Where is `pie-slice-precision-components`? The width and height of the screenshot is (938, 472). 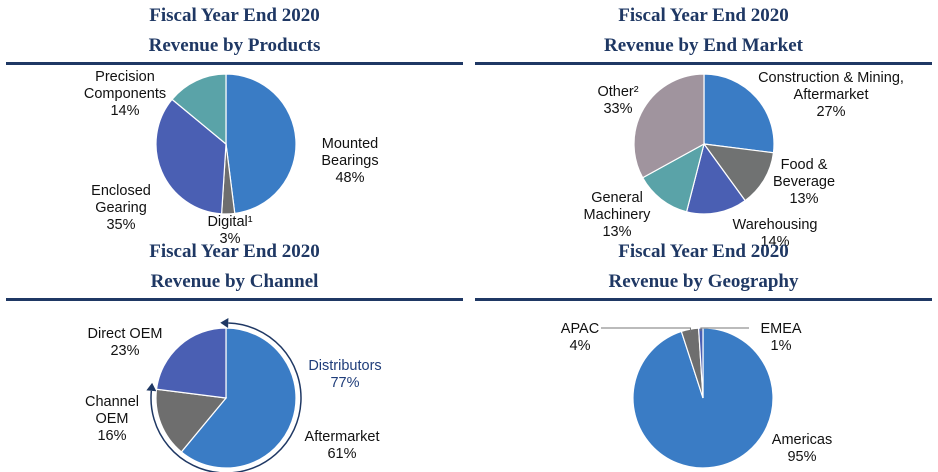
pie-slice-precision-components is located at coordinates (199, 109).